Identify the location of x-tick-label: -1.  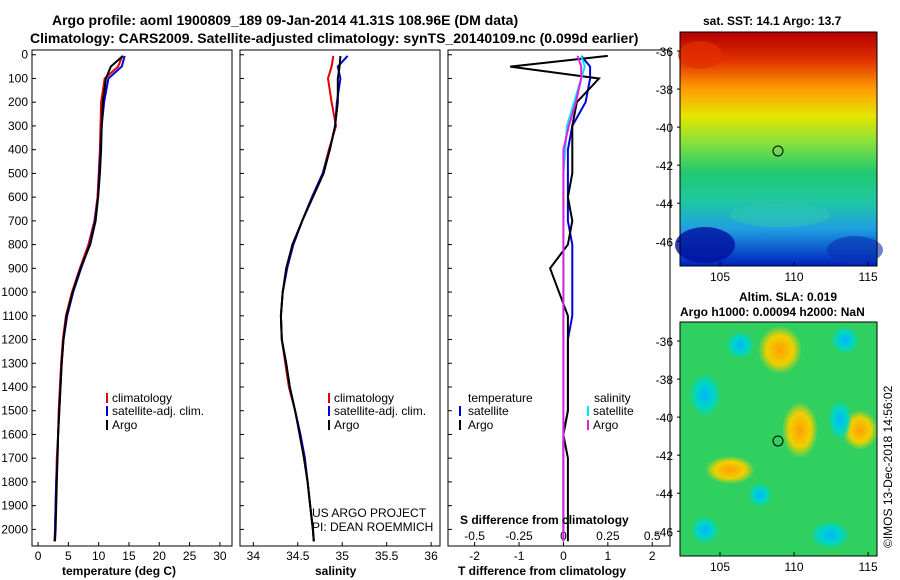
(519, 556).